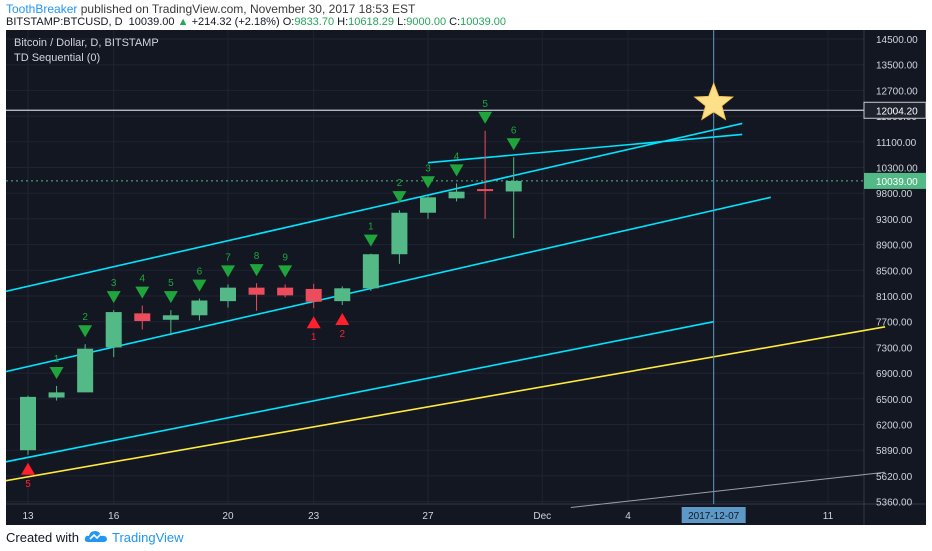 This screenshot has height=551, width=932. I want to click on trend-line-faint, so click(728, 490).